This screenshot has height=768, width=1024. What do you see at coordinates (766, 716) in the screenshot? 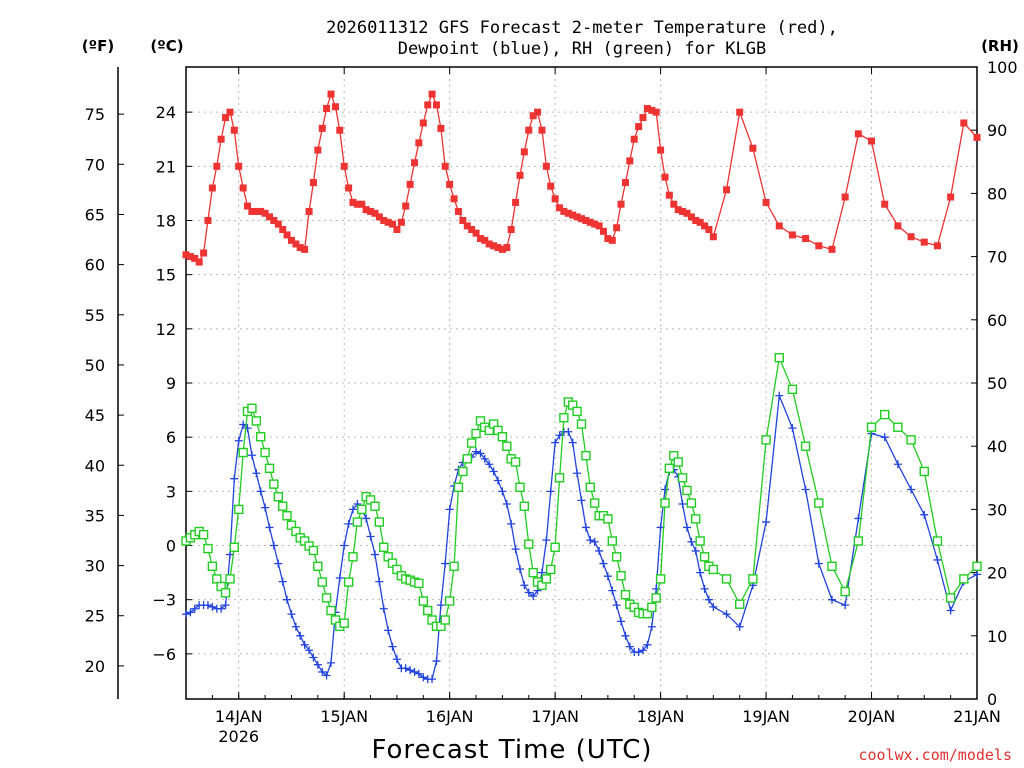
I see `day-tick-label: 19JAN` at bounding box center [766, 716].